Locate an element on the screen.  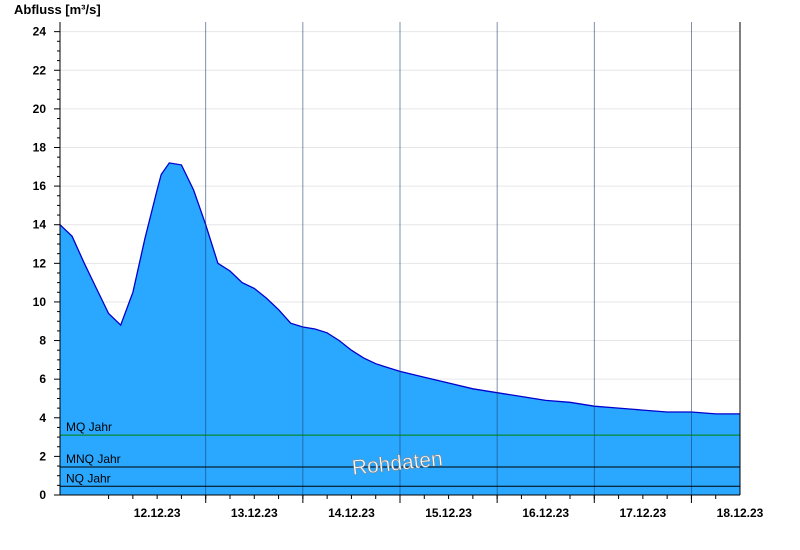
y-tick-label: 18 is located at coordinates (40, 147).